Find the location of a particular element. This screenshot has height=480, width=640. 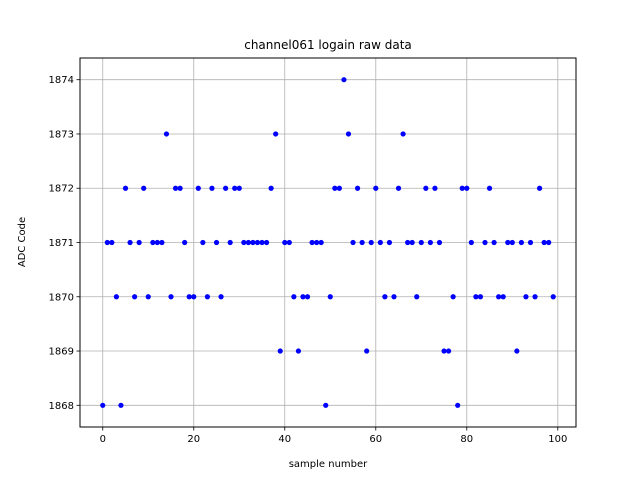

y-tick-label: 1871 is located at coordinates (61, 243).